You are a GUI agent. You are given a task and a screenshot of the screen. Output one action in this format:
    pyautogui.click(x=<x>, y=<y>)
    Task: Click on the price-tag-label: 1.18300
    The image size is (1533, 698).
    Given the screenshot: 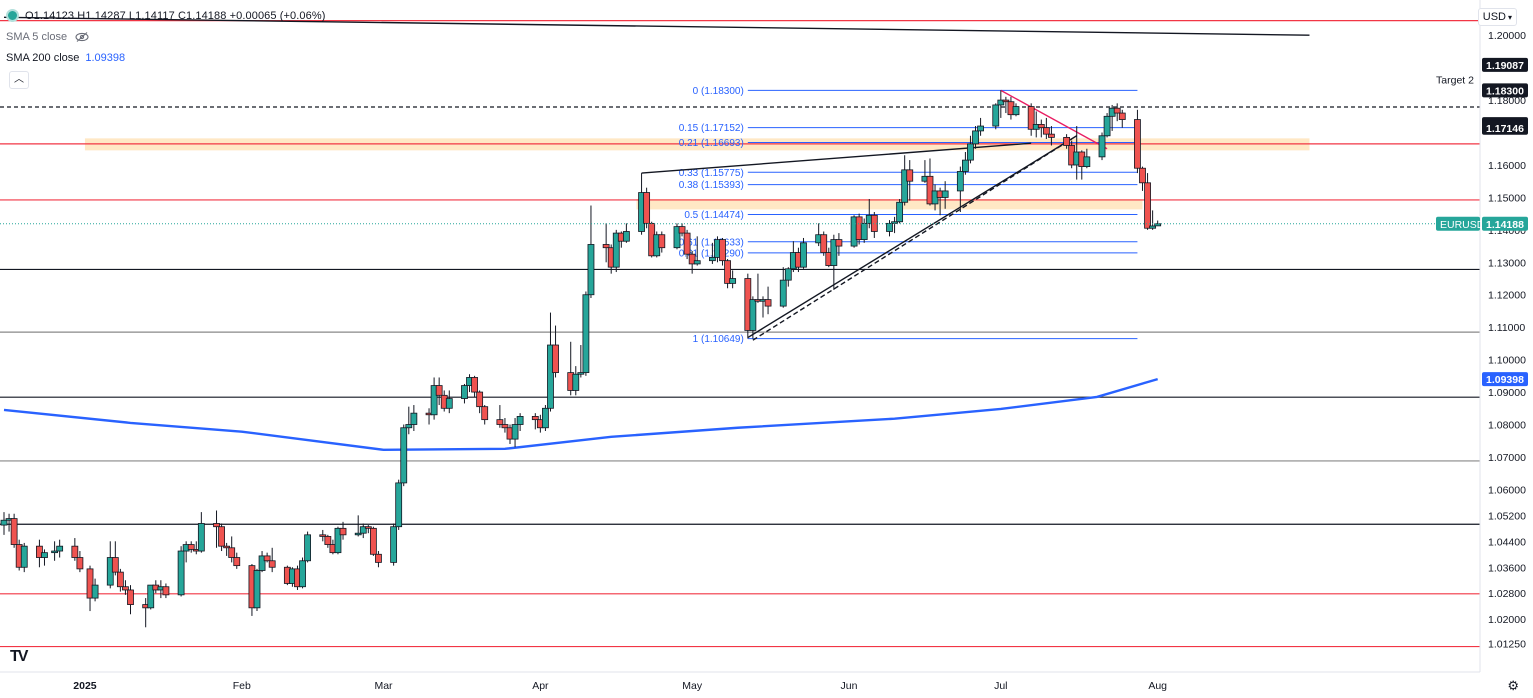 What is the action you would take?
    pyautogui.click(x=1505, y=91)
    